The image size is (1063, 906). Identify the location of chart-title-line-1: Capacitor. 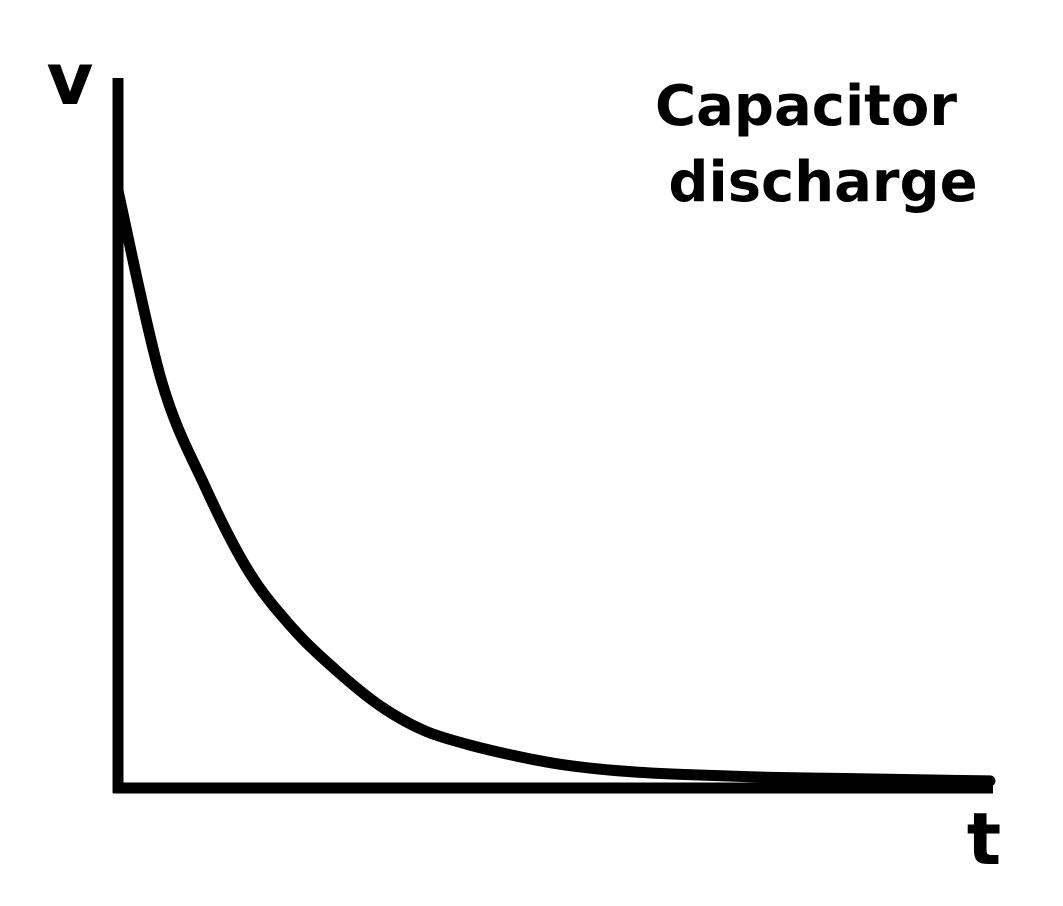
(806, 106).